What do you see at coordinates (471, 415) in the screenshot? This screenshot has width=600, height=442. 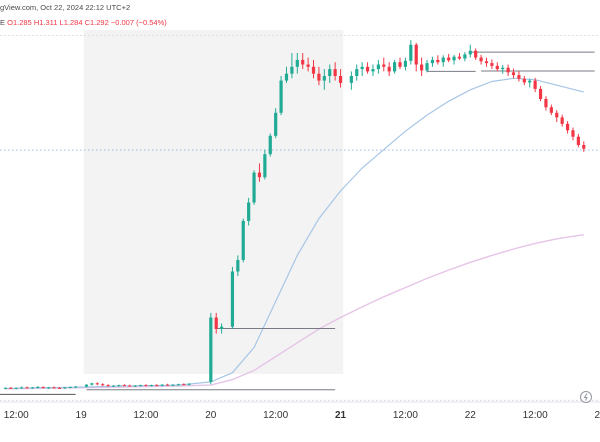 I see `time-tick-label: 22` at bounding box center [471, 415].